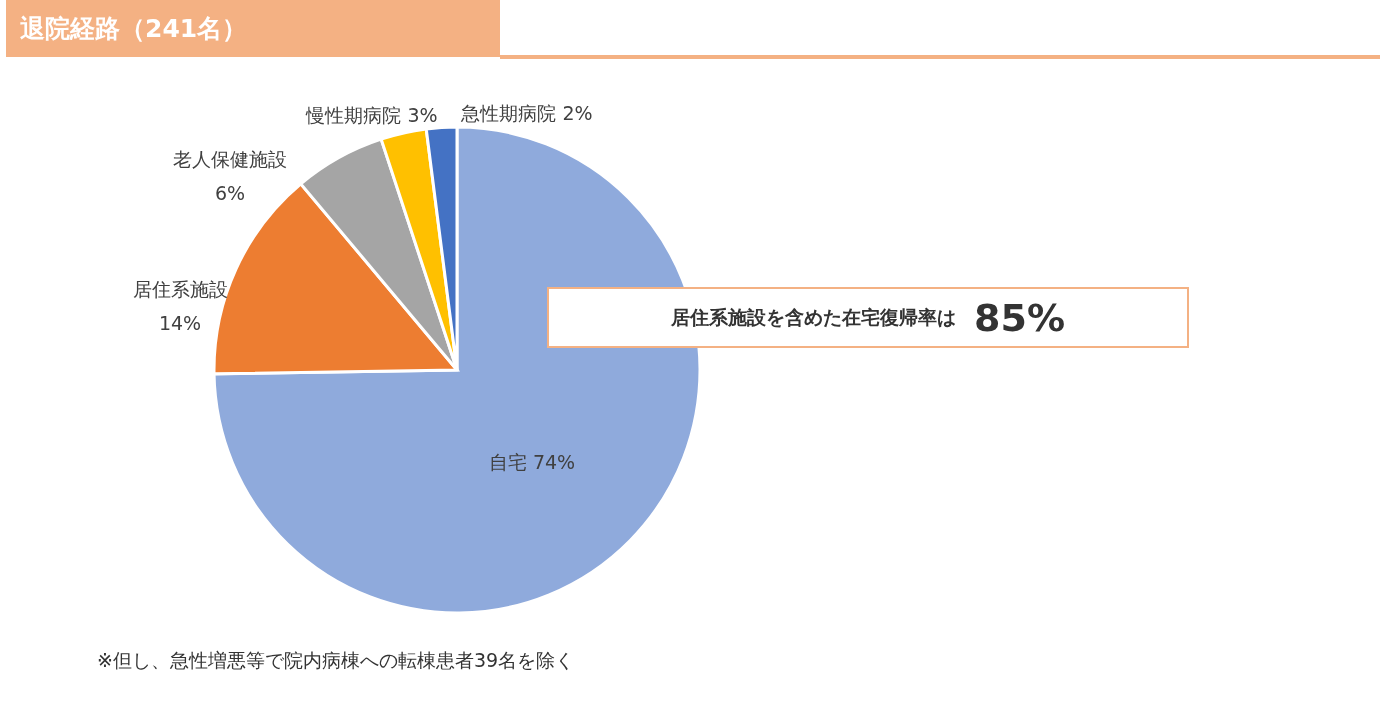  What do you see at coordinates (814, 317) in the screenshot?
I see `text: 居住系施設を含めた在宅復帰率は` at bounding box center [814, 317].